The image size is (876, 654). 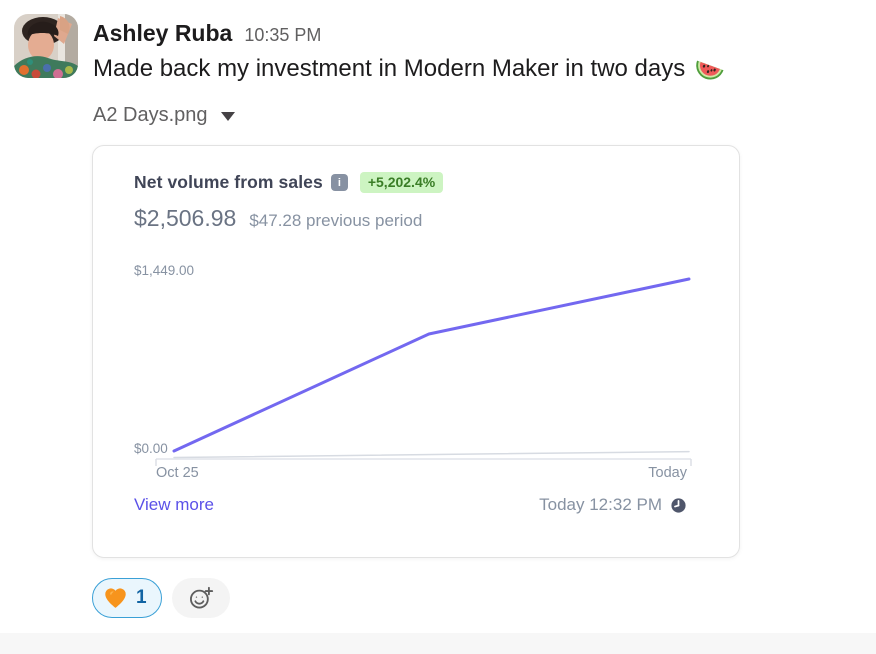 What do you see at coordinates (401, 182) in the screenshot?
I see `growth-badge: +5,202.4%` at bounding box center [401, 182].